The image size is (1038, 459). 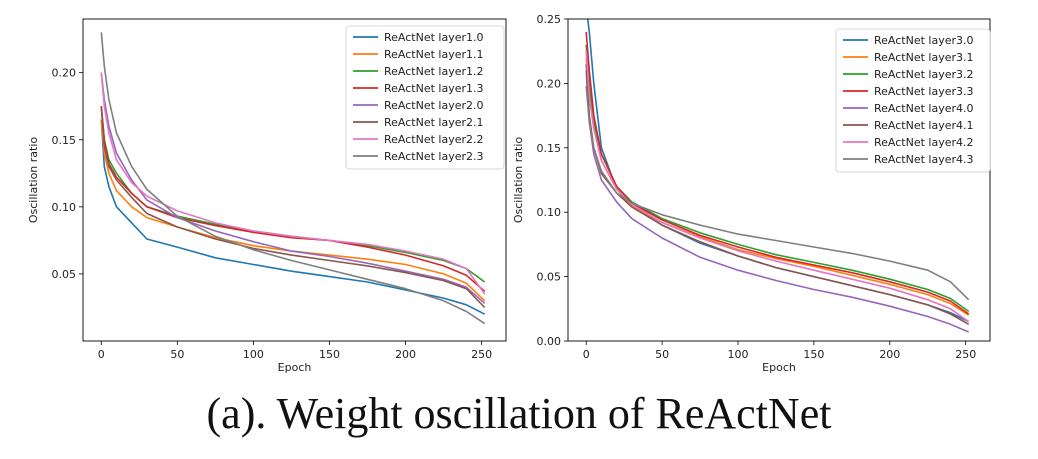 I want to click on legend-label: ReActNet layer3.0, so click(x=924, y=40).